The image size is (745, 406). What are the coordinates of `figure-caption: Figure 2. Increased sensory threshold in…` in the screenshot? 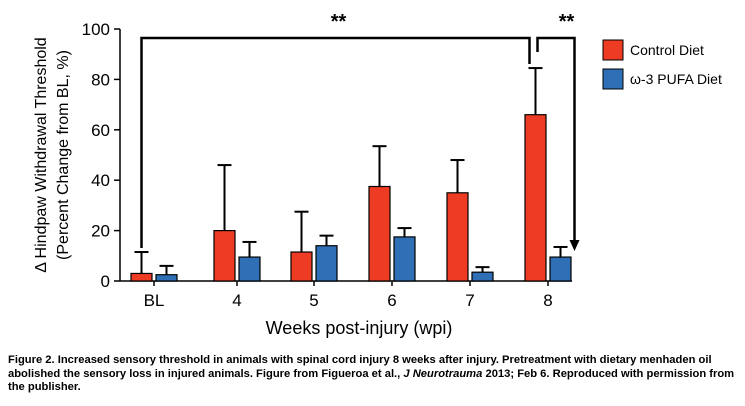 It's located at (374, 374).